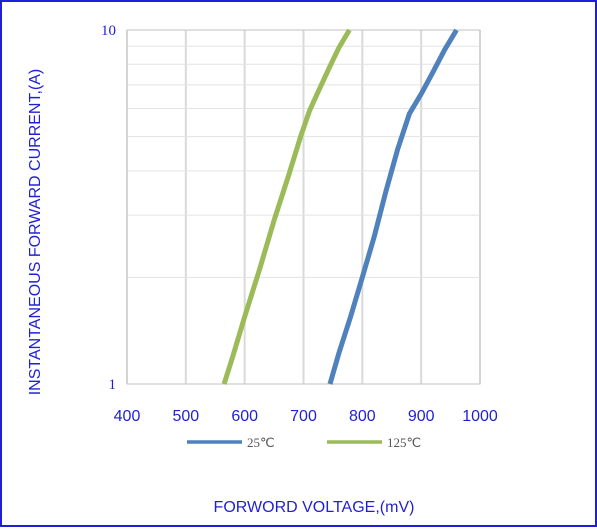 The image size is (597, 529). What do you see at coordinates (35, 232) in the screenshot?
I see `y-axis-title: INSTANTANEOUS FORWARD CURRENT,(A)` at bounding box center [35, 232].